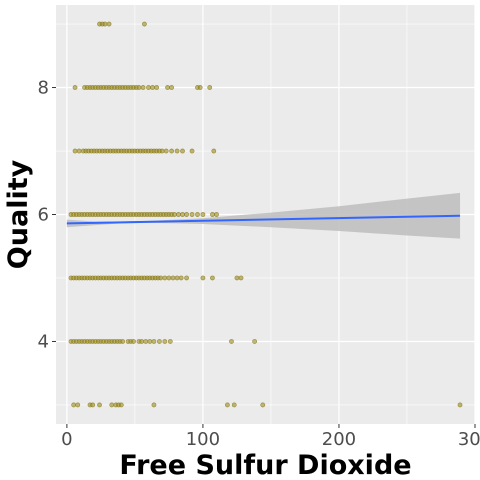  I want to click on confidence-band-area, so click(263, 215).